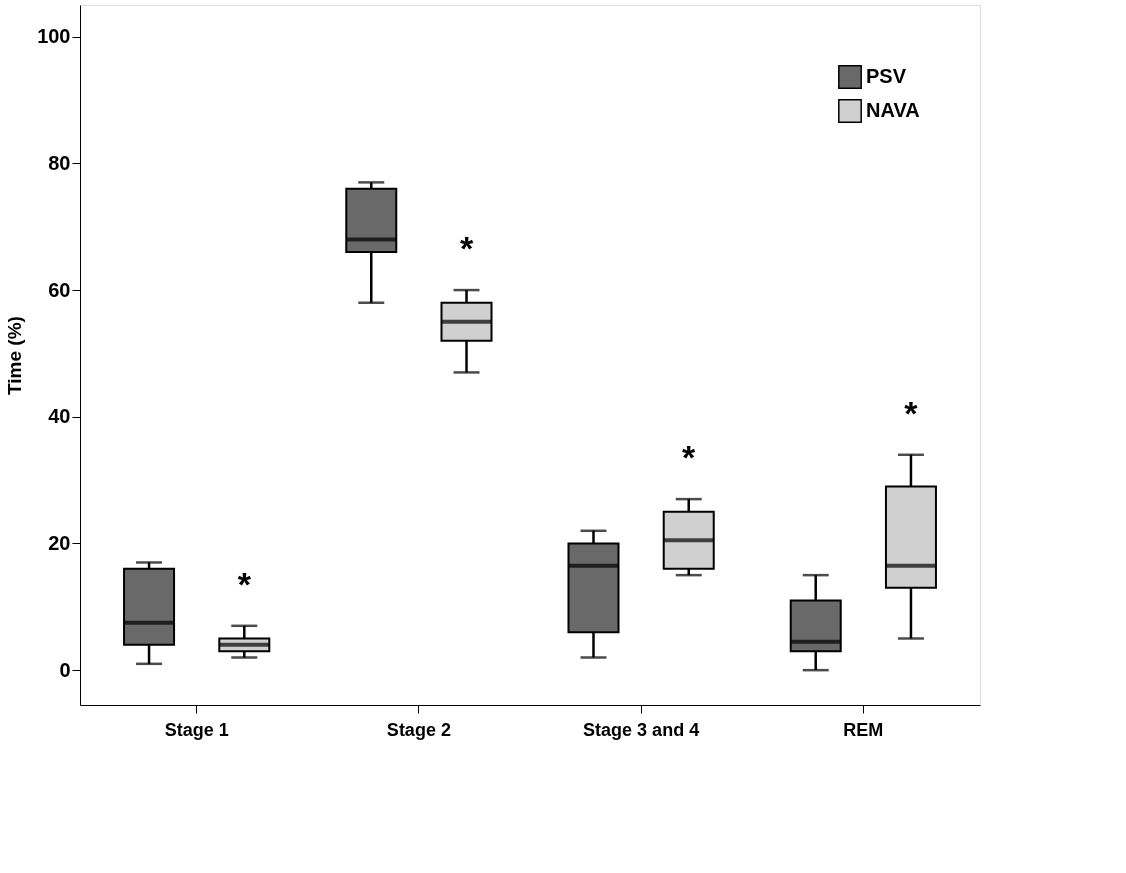  What do you see at coordinates (418, 729) in the screenshot?
I see `x-tick-label: Stage 2` at bounding box center [418, 729].